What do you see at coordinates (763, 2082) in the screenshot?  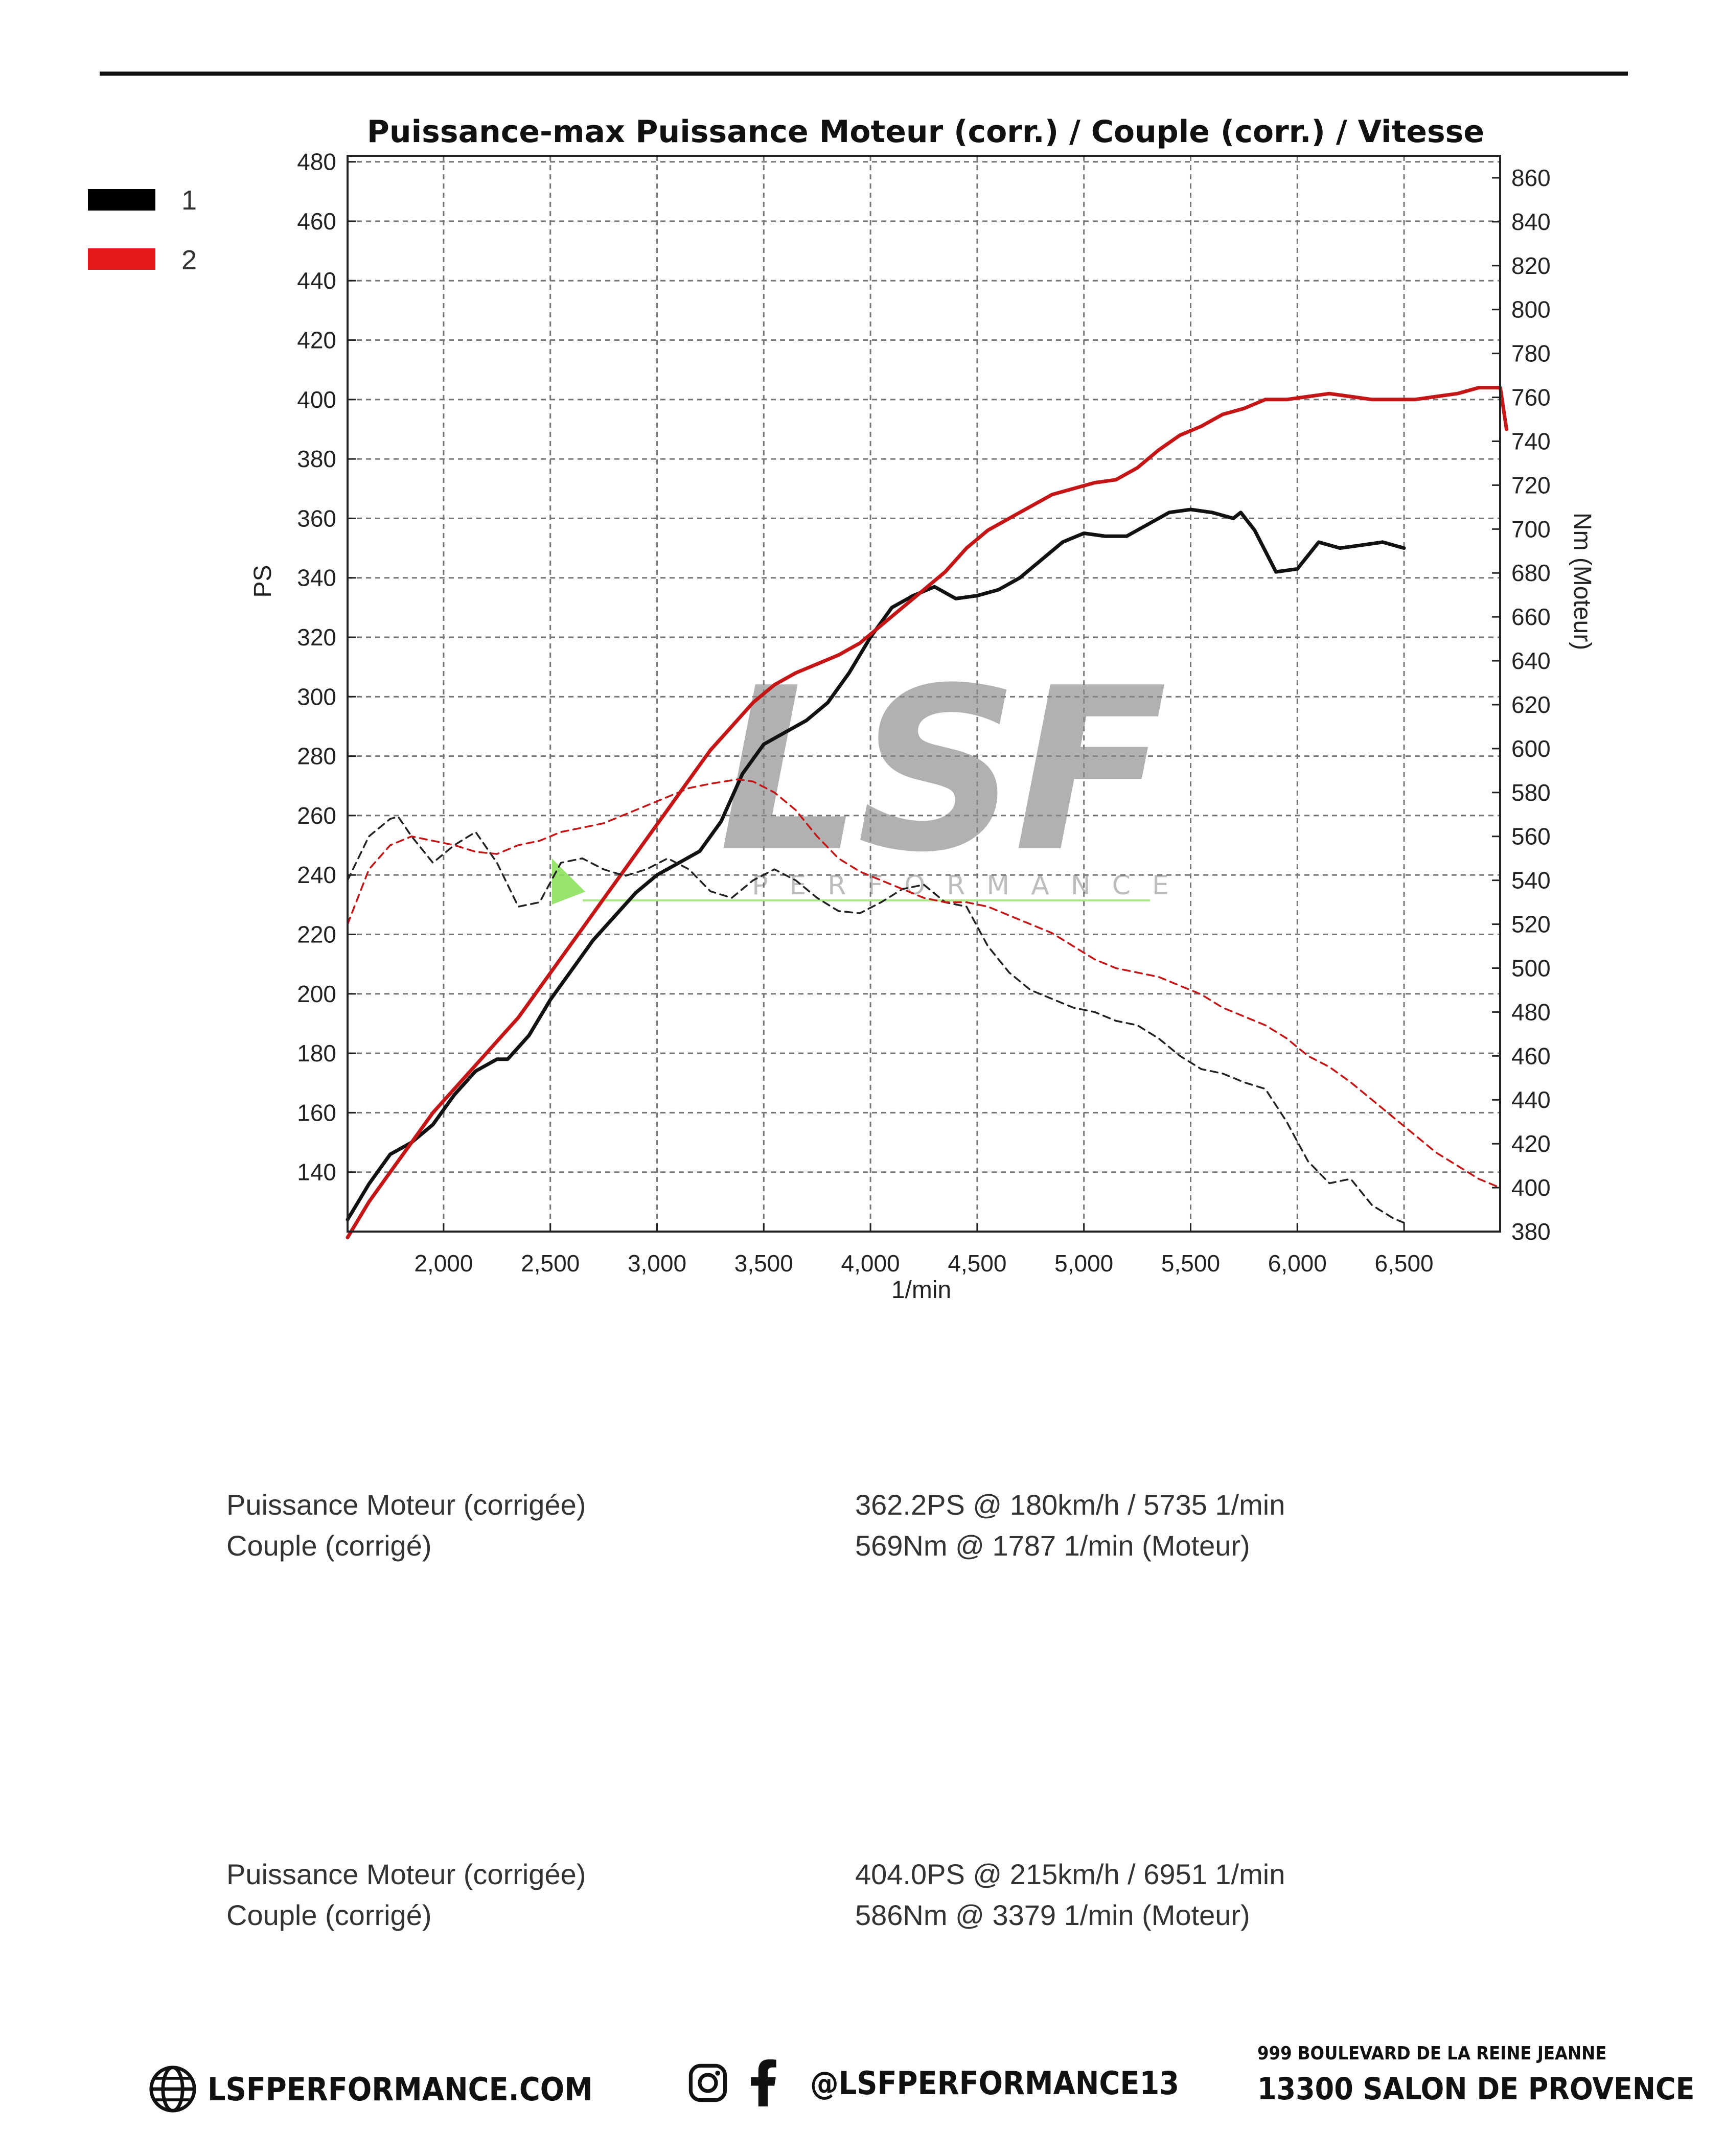 I see `facebook-icon` at bounding box center [763, 2082].